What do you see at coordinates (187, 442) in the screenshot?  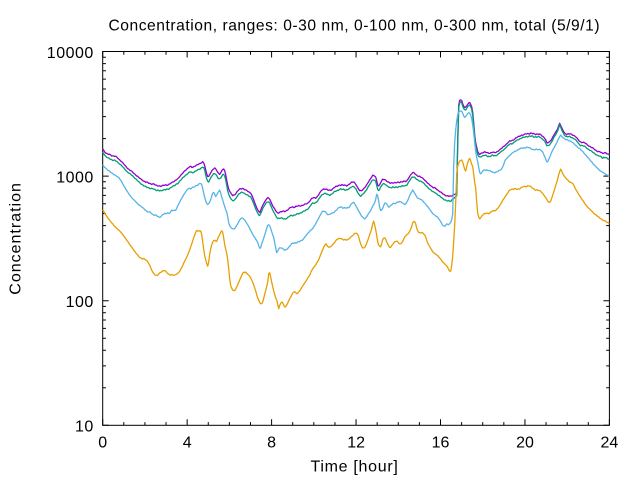 I see `svg-text: 4` at bounding box center [187, 442].